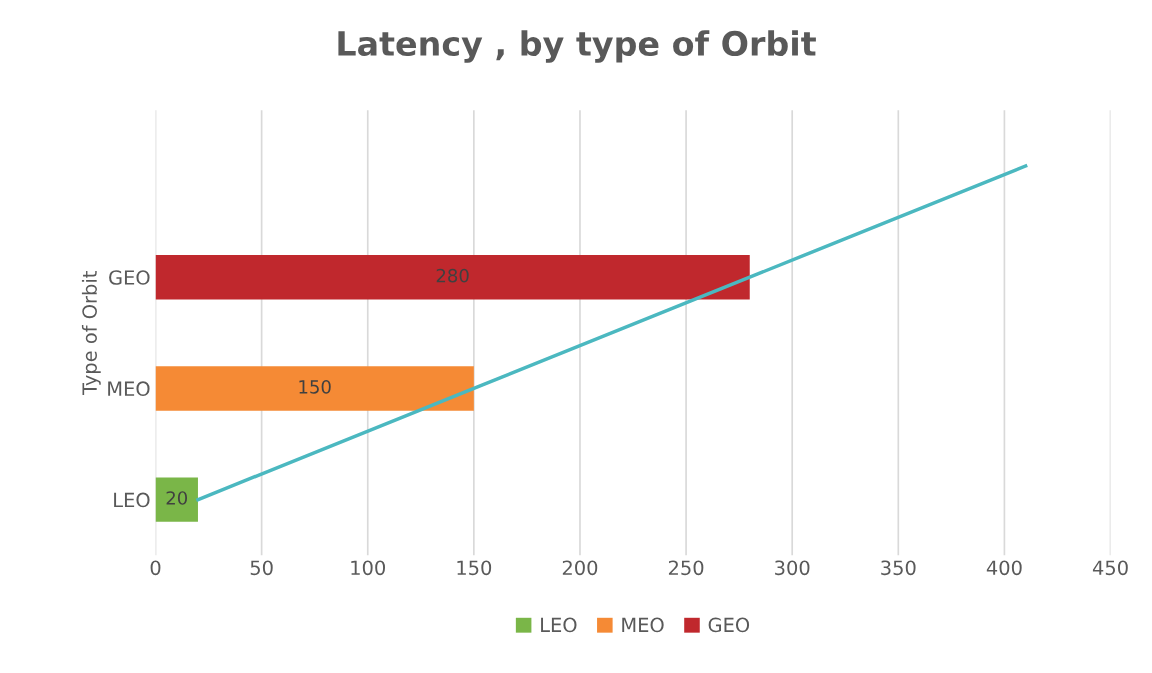 This screenshot has width=1152, height=673. What do you see at coordinates (686, 568) in the screenshot?
I see `x-tick-label: 250` at bounding box center [686, 568].